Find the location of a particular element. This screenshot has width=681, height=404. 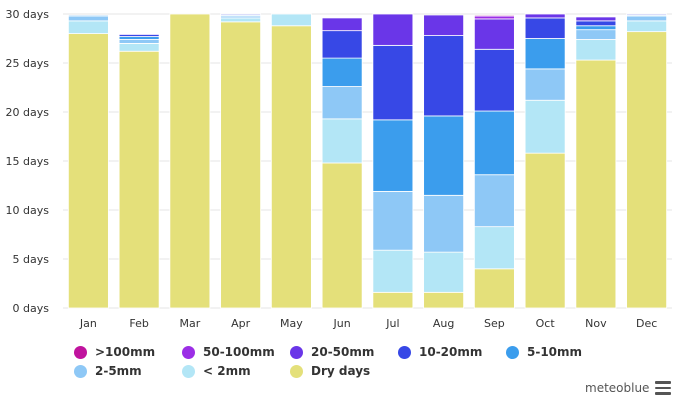

legend-item: 2-5mm is located at coordinates (128, 371).